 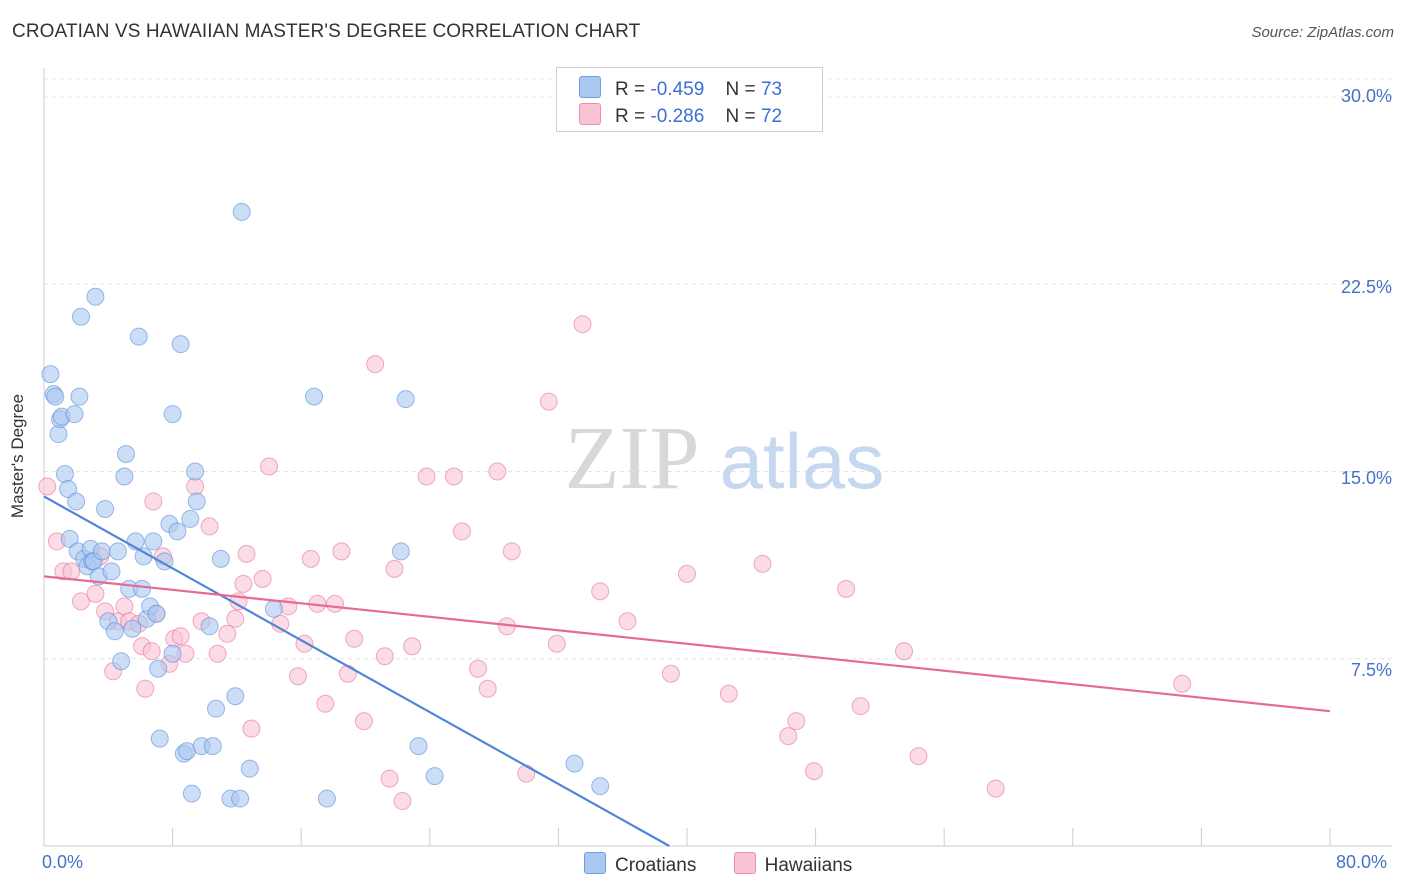 What do you see at coordinates (771, 89) in the screenshot?
I see `legend-n-value-croatians: 73` at bounding box center [771, 89].